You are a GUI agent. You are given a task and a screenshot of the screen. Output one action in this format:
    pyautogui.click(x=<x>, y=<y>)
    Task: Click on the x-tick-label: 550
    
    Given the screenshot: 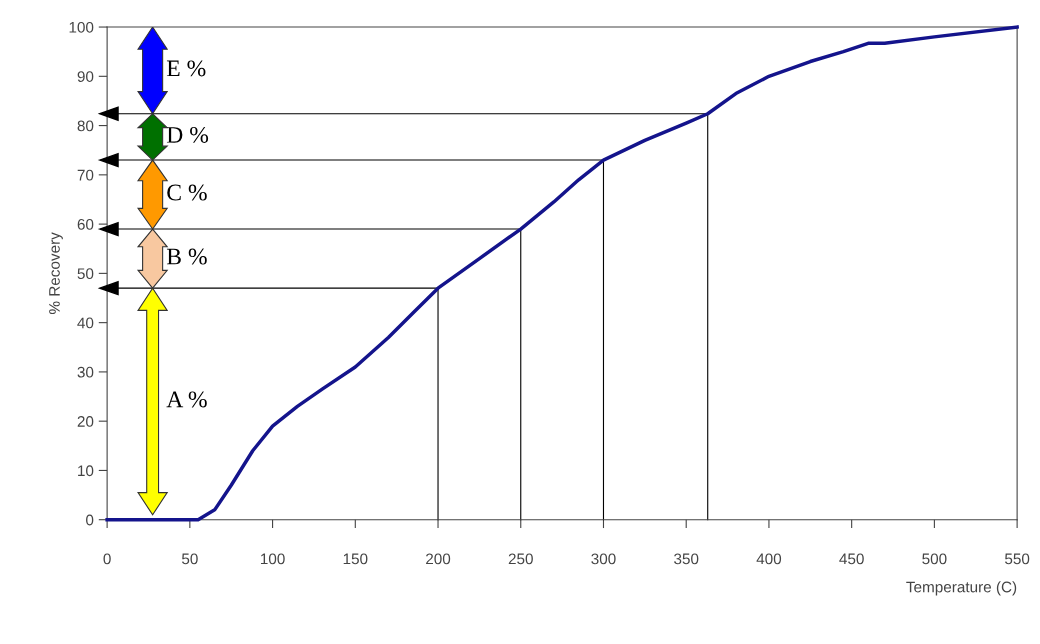 What is the action you would take?
    pyautogui.click(x=1017, y=559)
    